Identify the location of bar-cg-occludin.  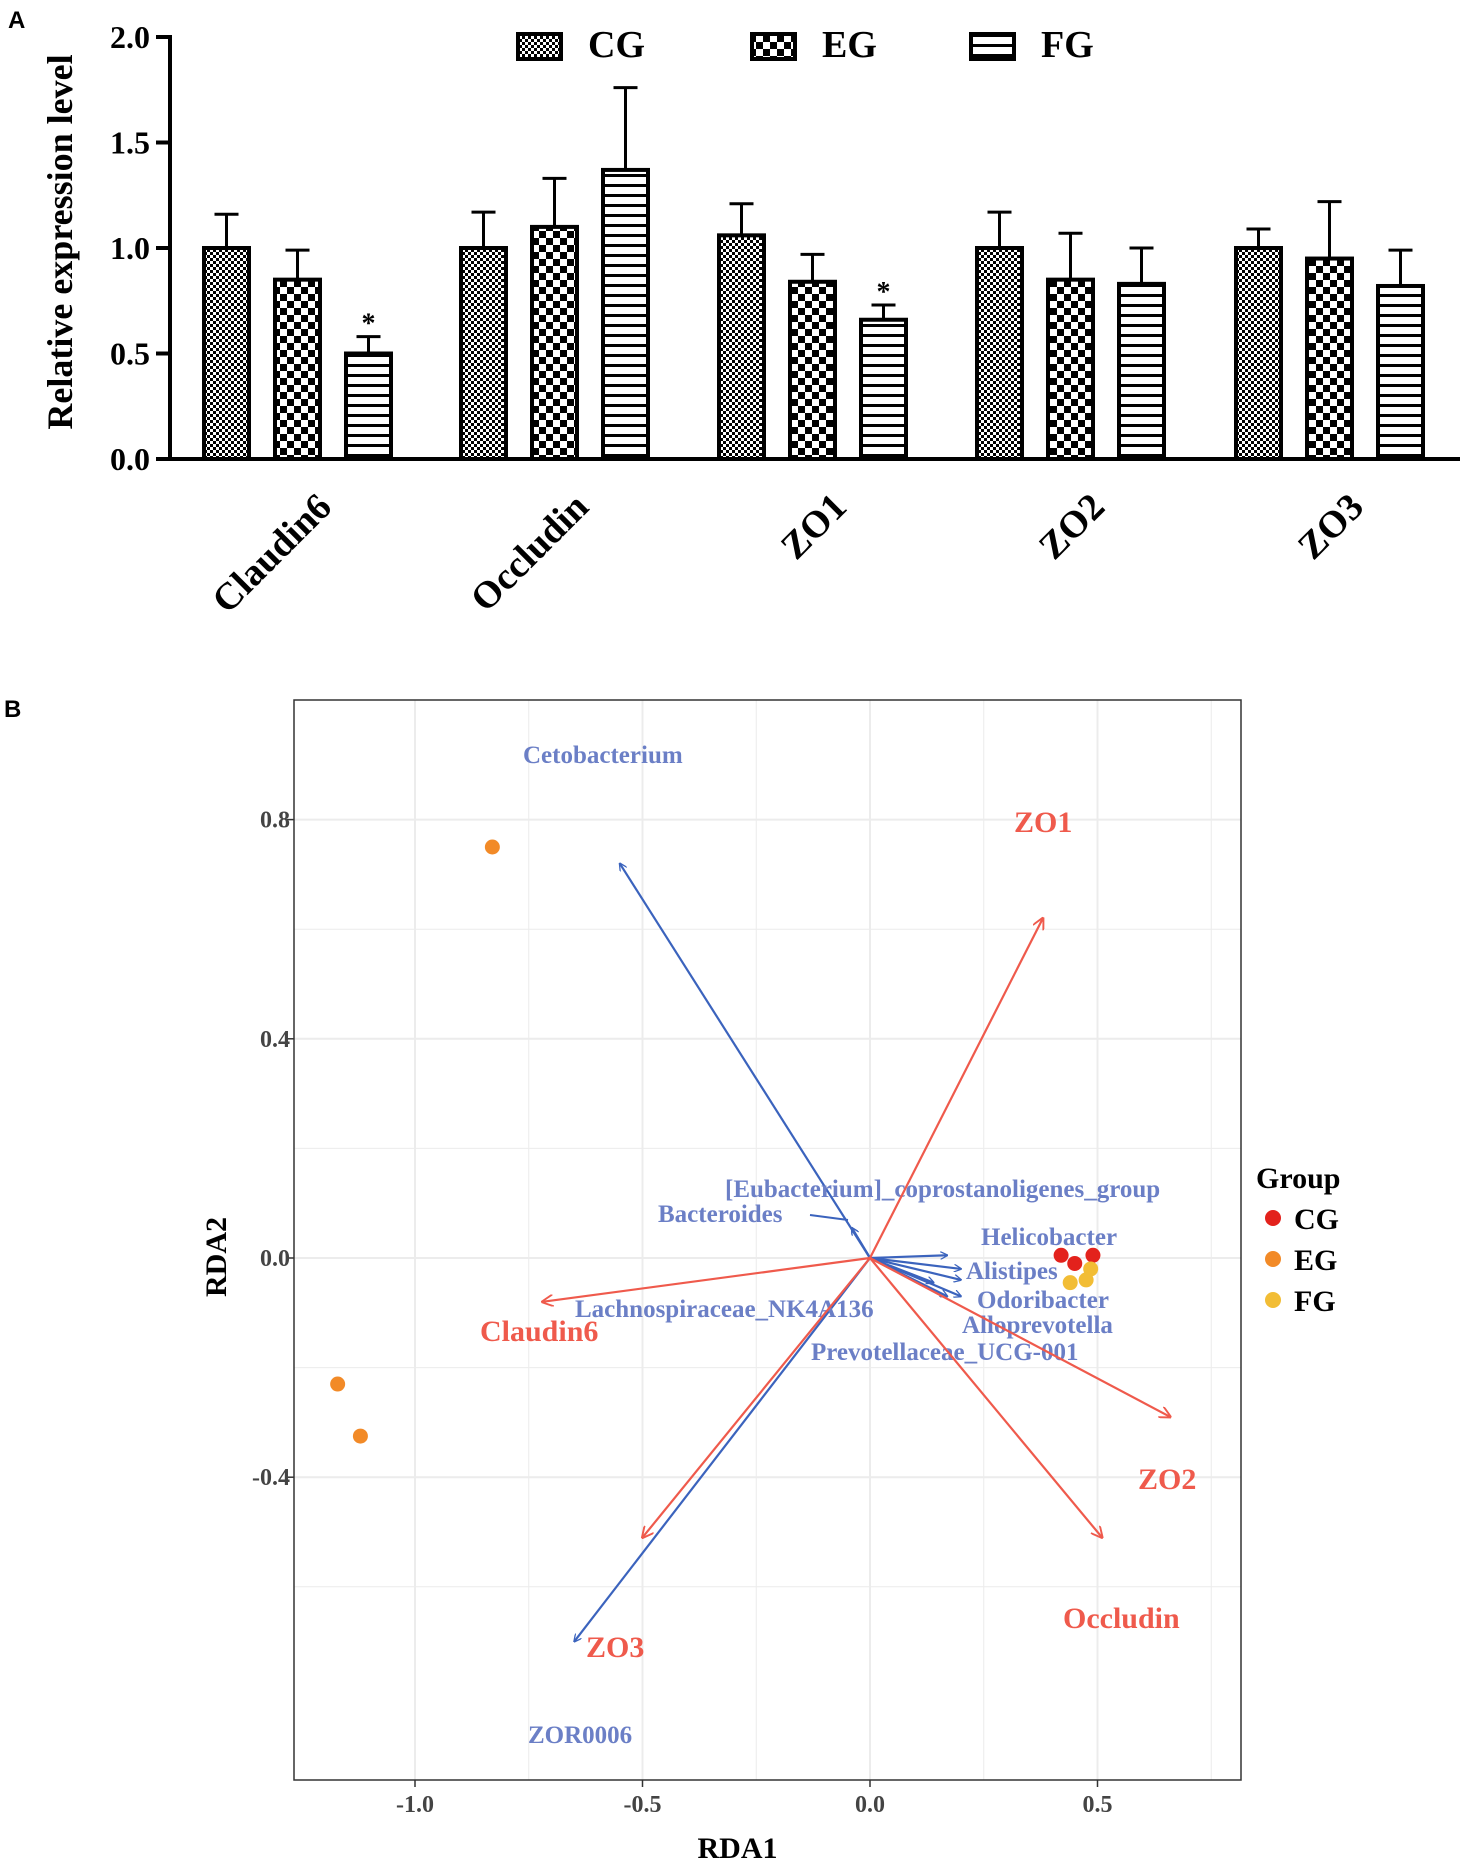
(483, 353).